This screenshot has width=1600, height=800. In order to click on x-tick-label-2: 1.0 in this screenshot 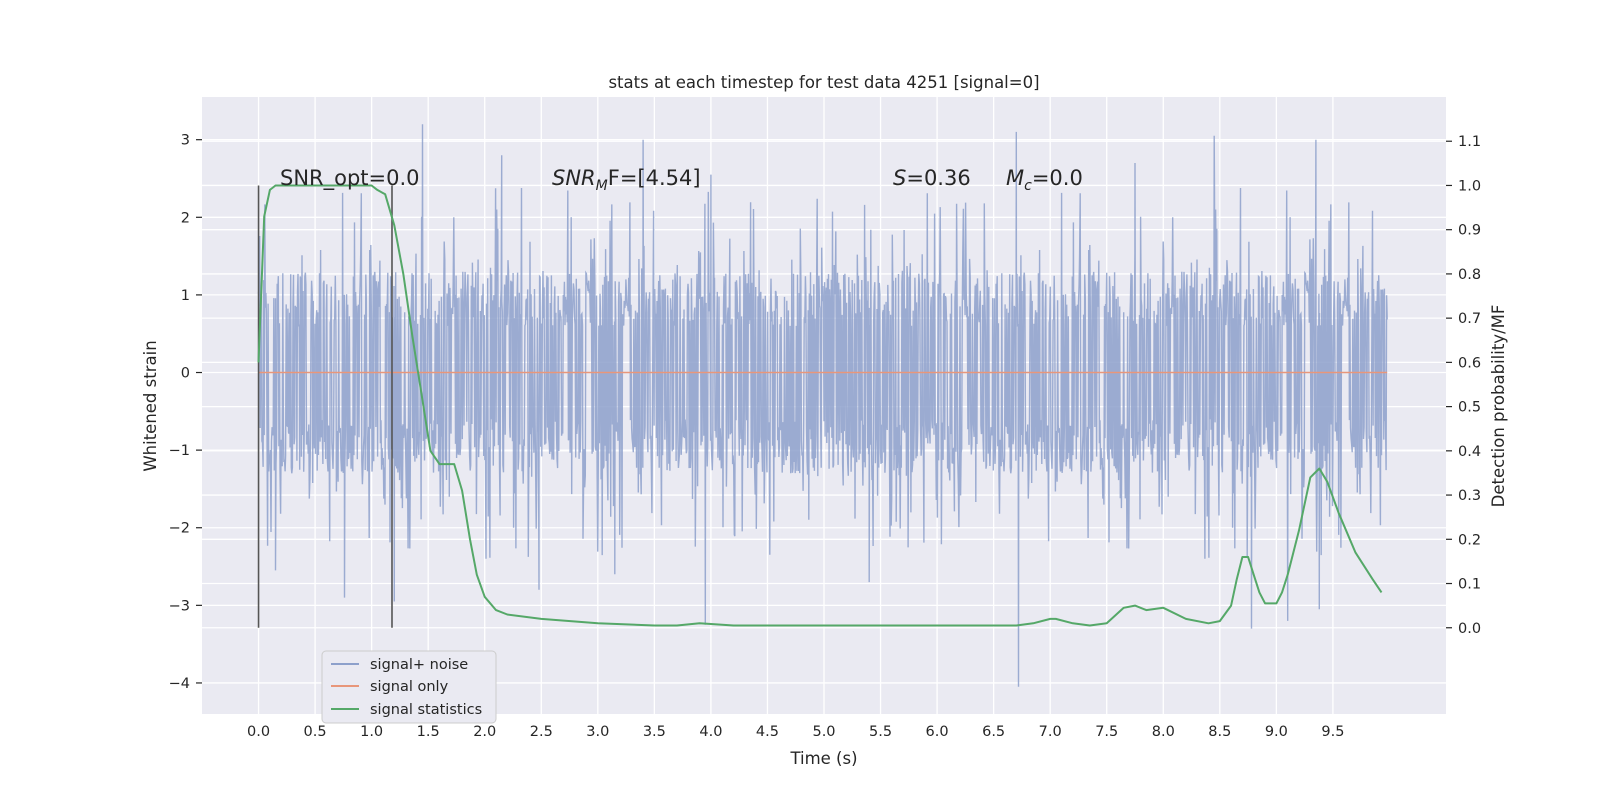, I will do `click(371, 732)`.